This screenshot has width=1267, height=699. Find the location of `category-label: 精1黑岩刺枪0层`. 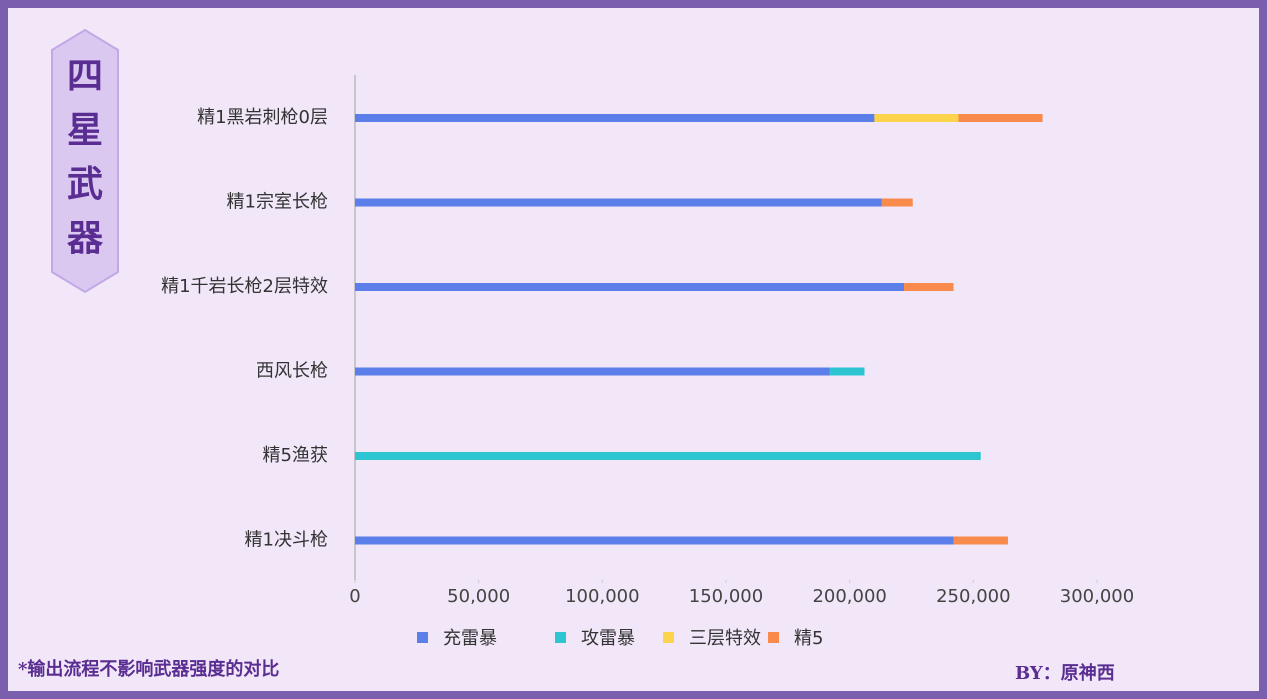

category-label: 精1黑岩刺枪0层 is located at coordinates (262, 117).